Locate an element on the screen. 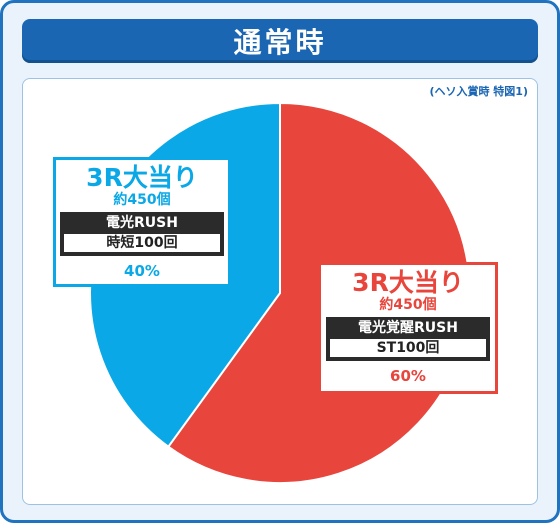 The width and height of the screenshot is (560, 523). mode-bar: 電光覚醒RUSH ST100回 is located at coordinates (408, 339).